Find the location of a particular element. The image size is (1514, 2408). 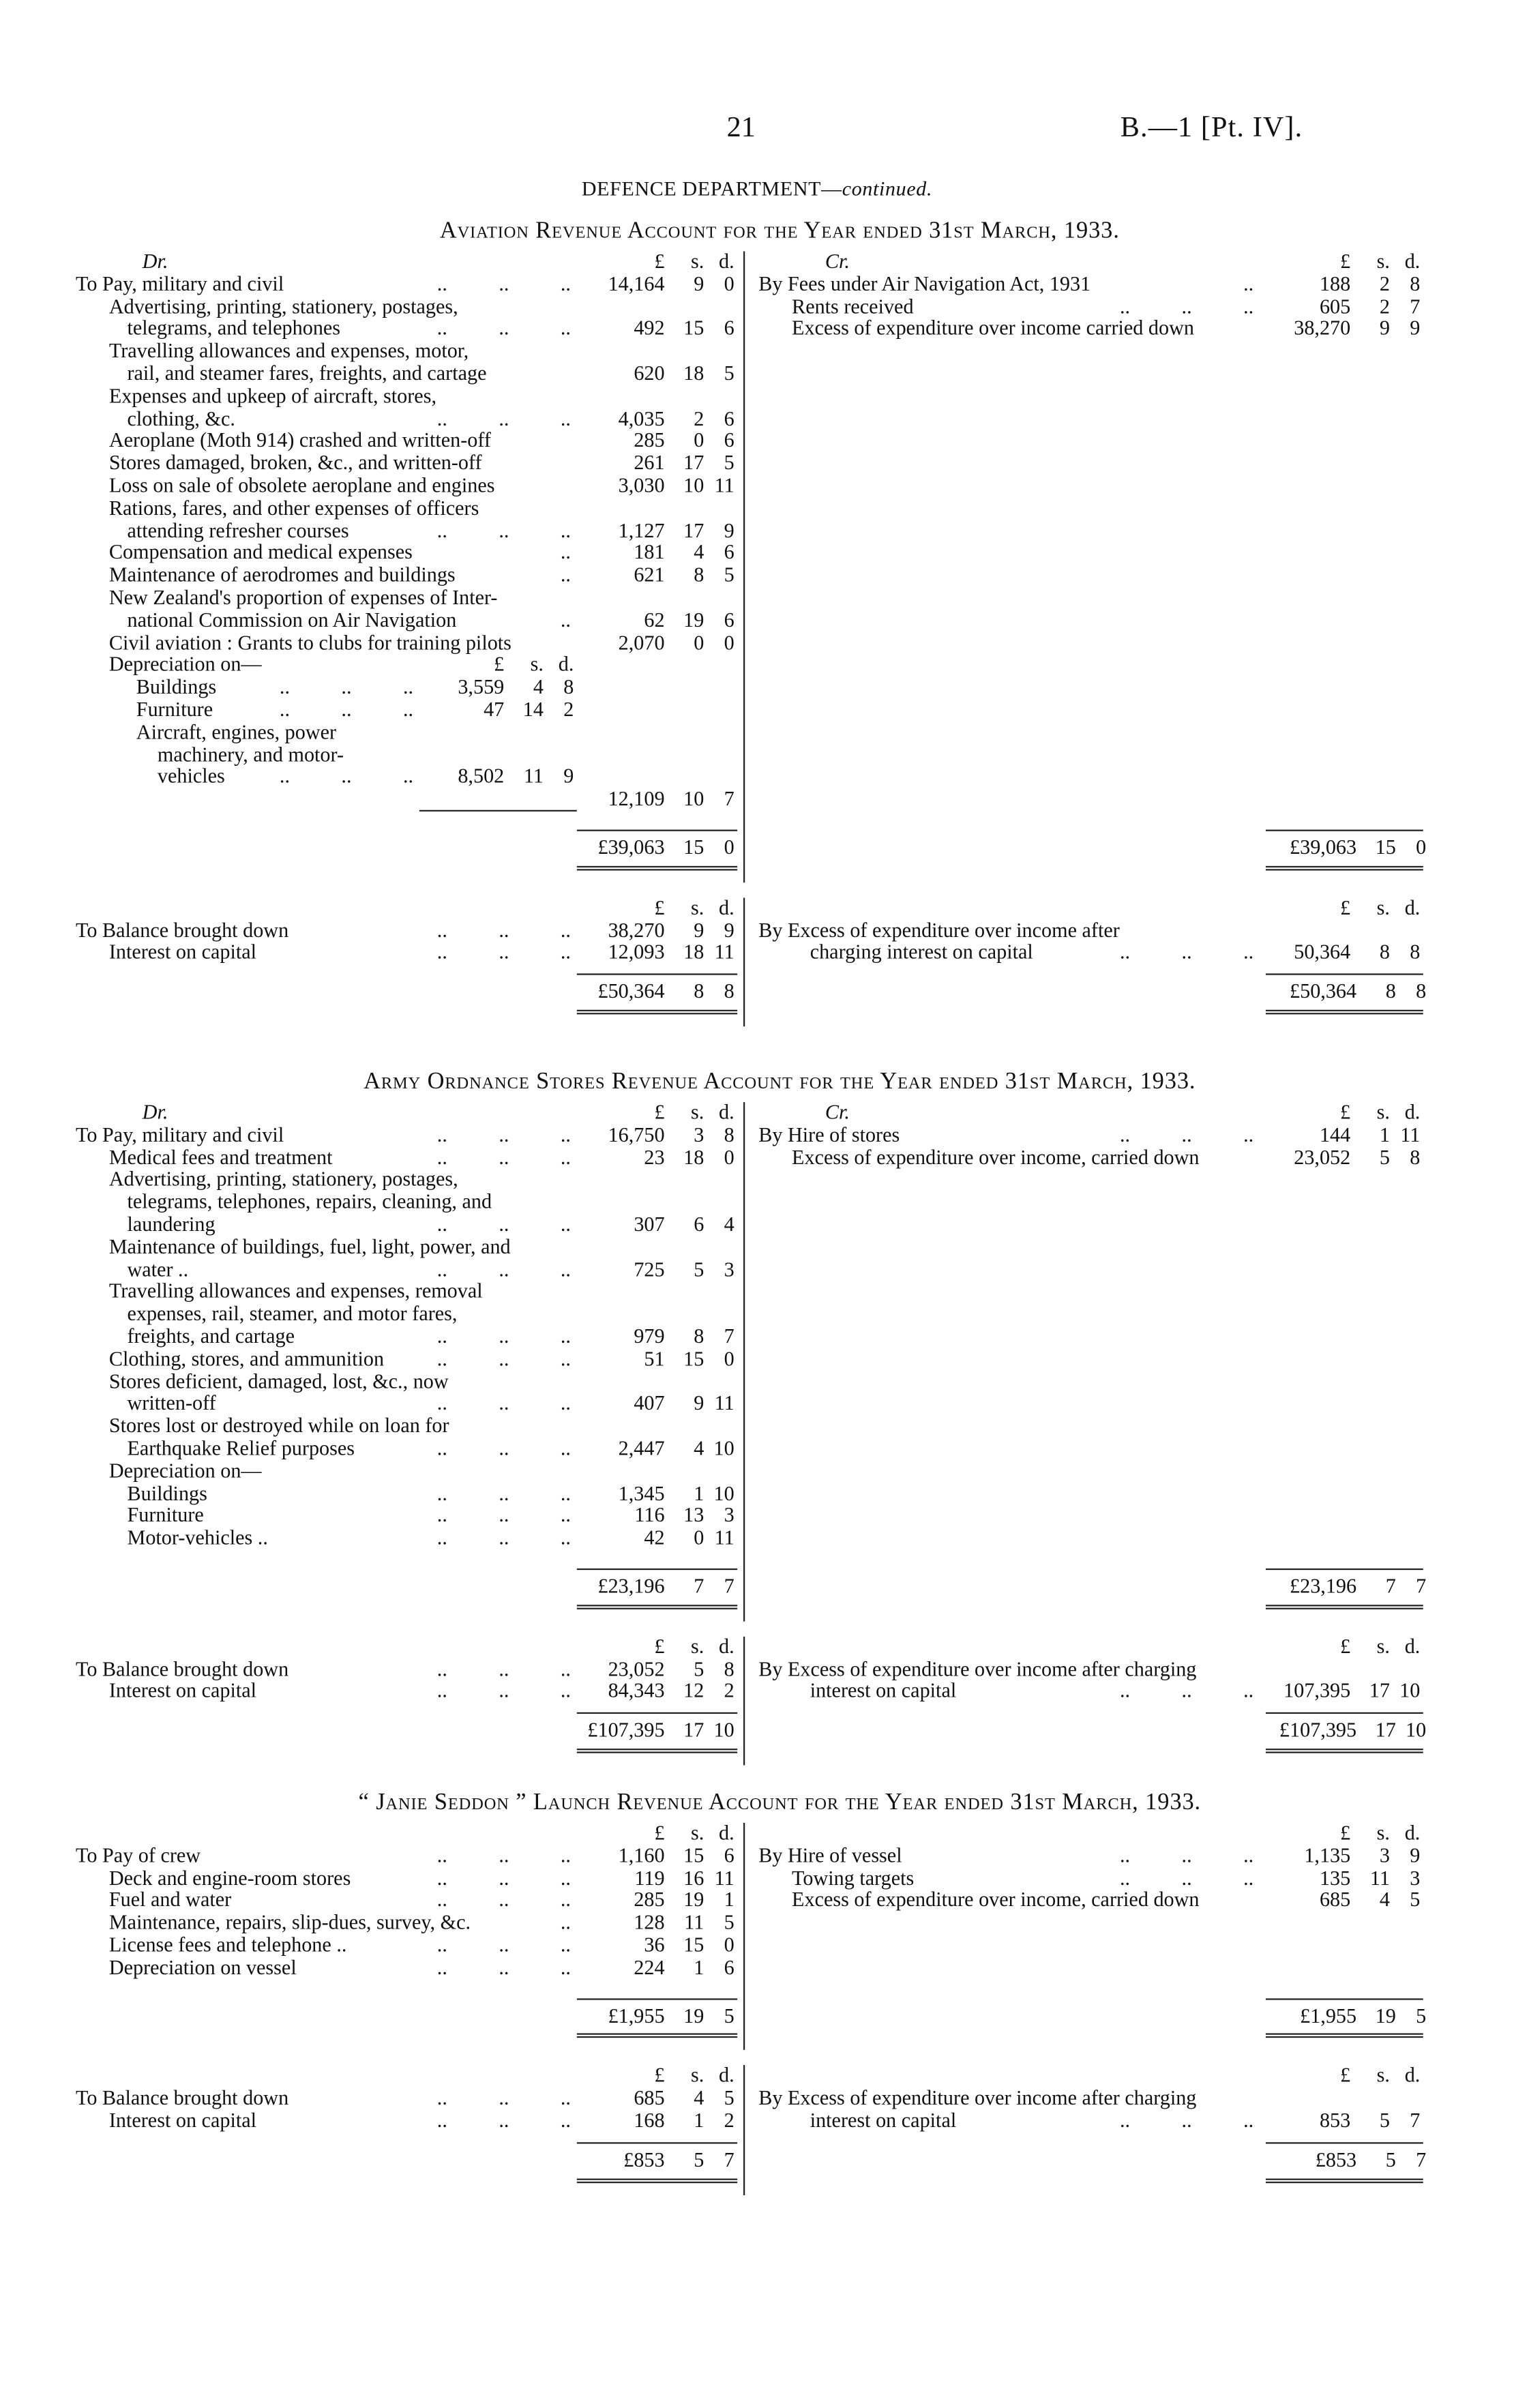

ledger-row: charging interest on capital 50,364 88 is located at coordinates (1090, 953).